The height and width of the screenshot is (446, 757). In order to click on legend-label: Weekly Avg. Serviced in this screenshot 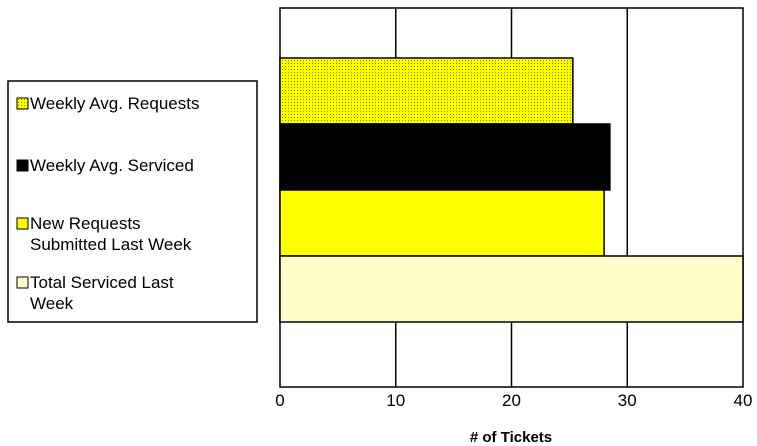, I will do `click(112, 165)`.